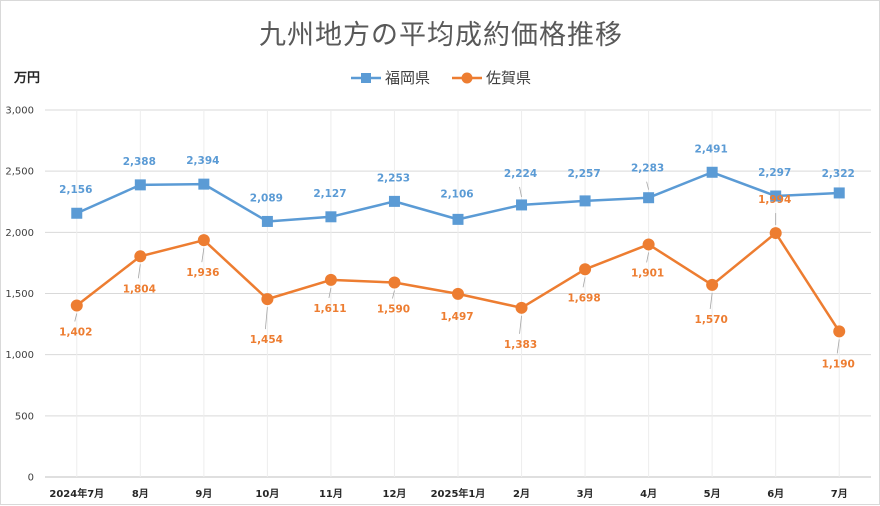 Image resolution: width=880 pixels, height=506 pixels. I want to click on y-tick-label: 2,000, so click(19, 233).